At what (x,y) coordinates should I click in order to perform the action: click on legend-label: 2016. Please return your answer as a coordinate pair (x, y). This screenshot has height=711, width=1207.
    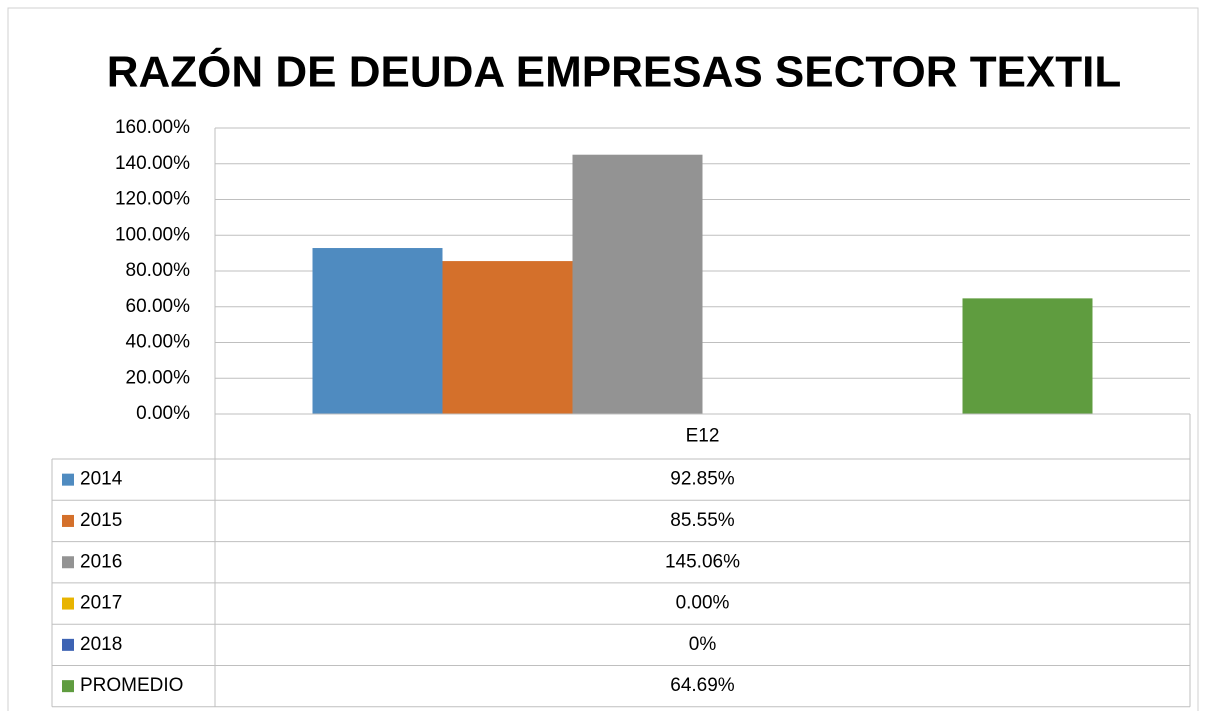
    Looking at the image, I should click on (101, 561).